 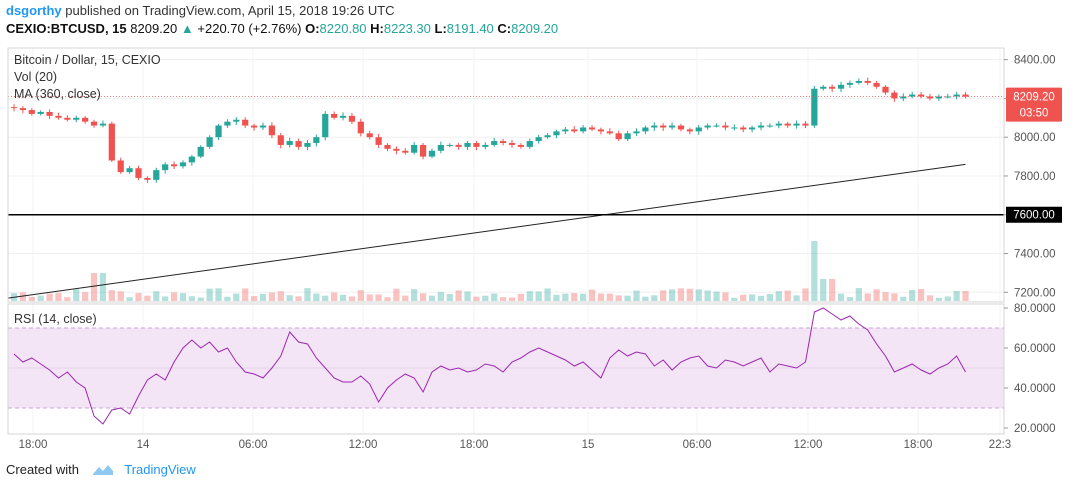 What do you see at coordinates (55, 319) in the screenshot?
I see `rsi-legend: RSI (14, close)` at bounding box center [55, 319].